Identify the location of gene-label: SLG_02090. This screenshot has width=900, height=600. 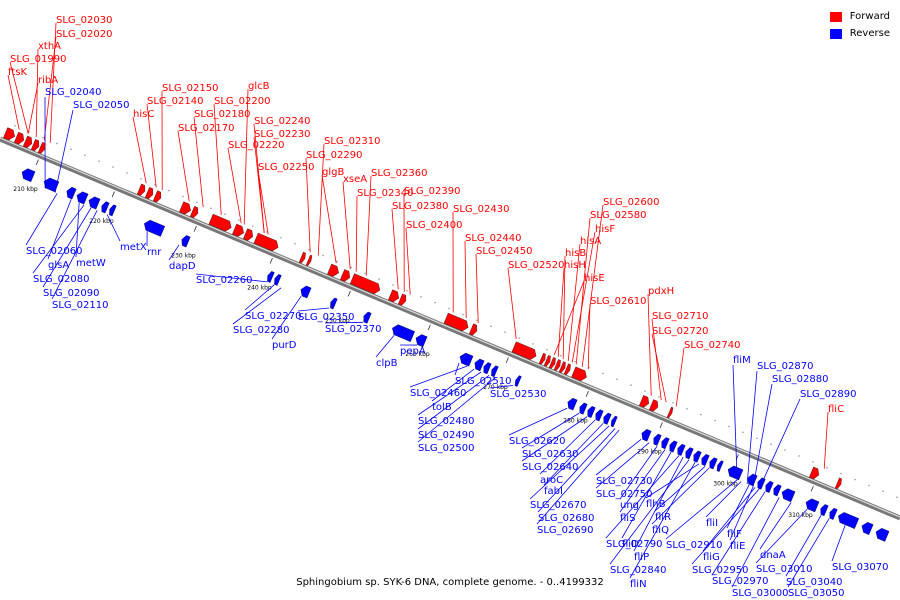
(71, 293).